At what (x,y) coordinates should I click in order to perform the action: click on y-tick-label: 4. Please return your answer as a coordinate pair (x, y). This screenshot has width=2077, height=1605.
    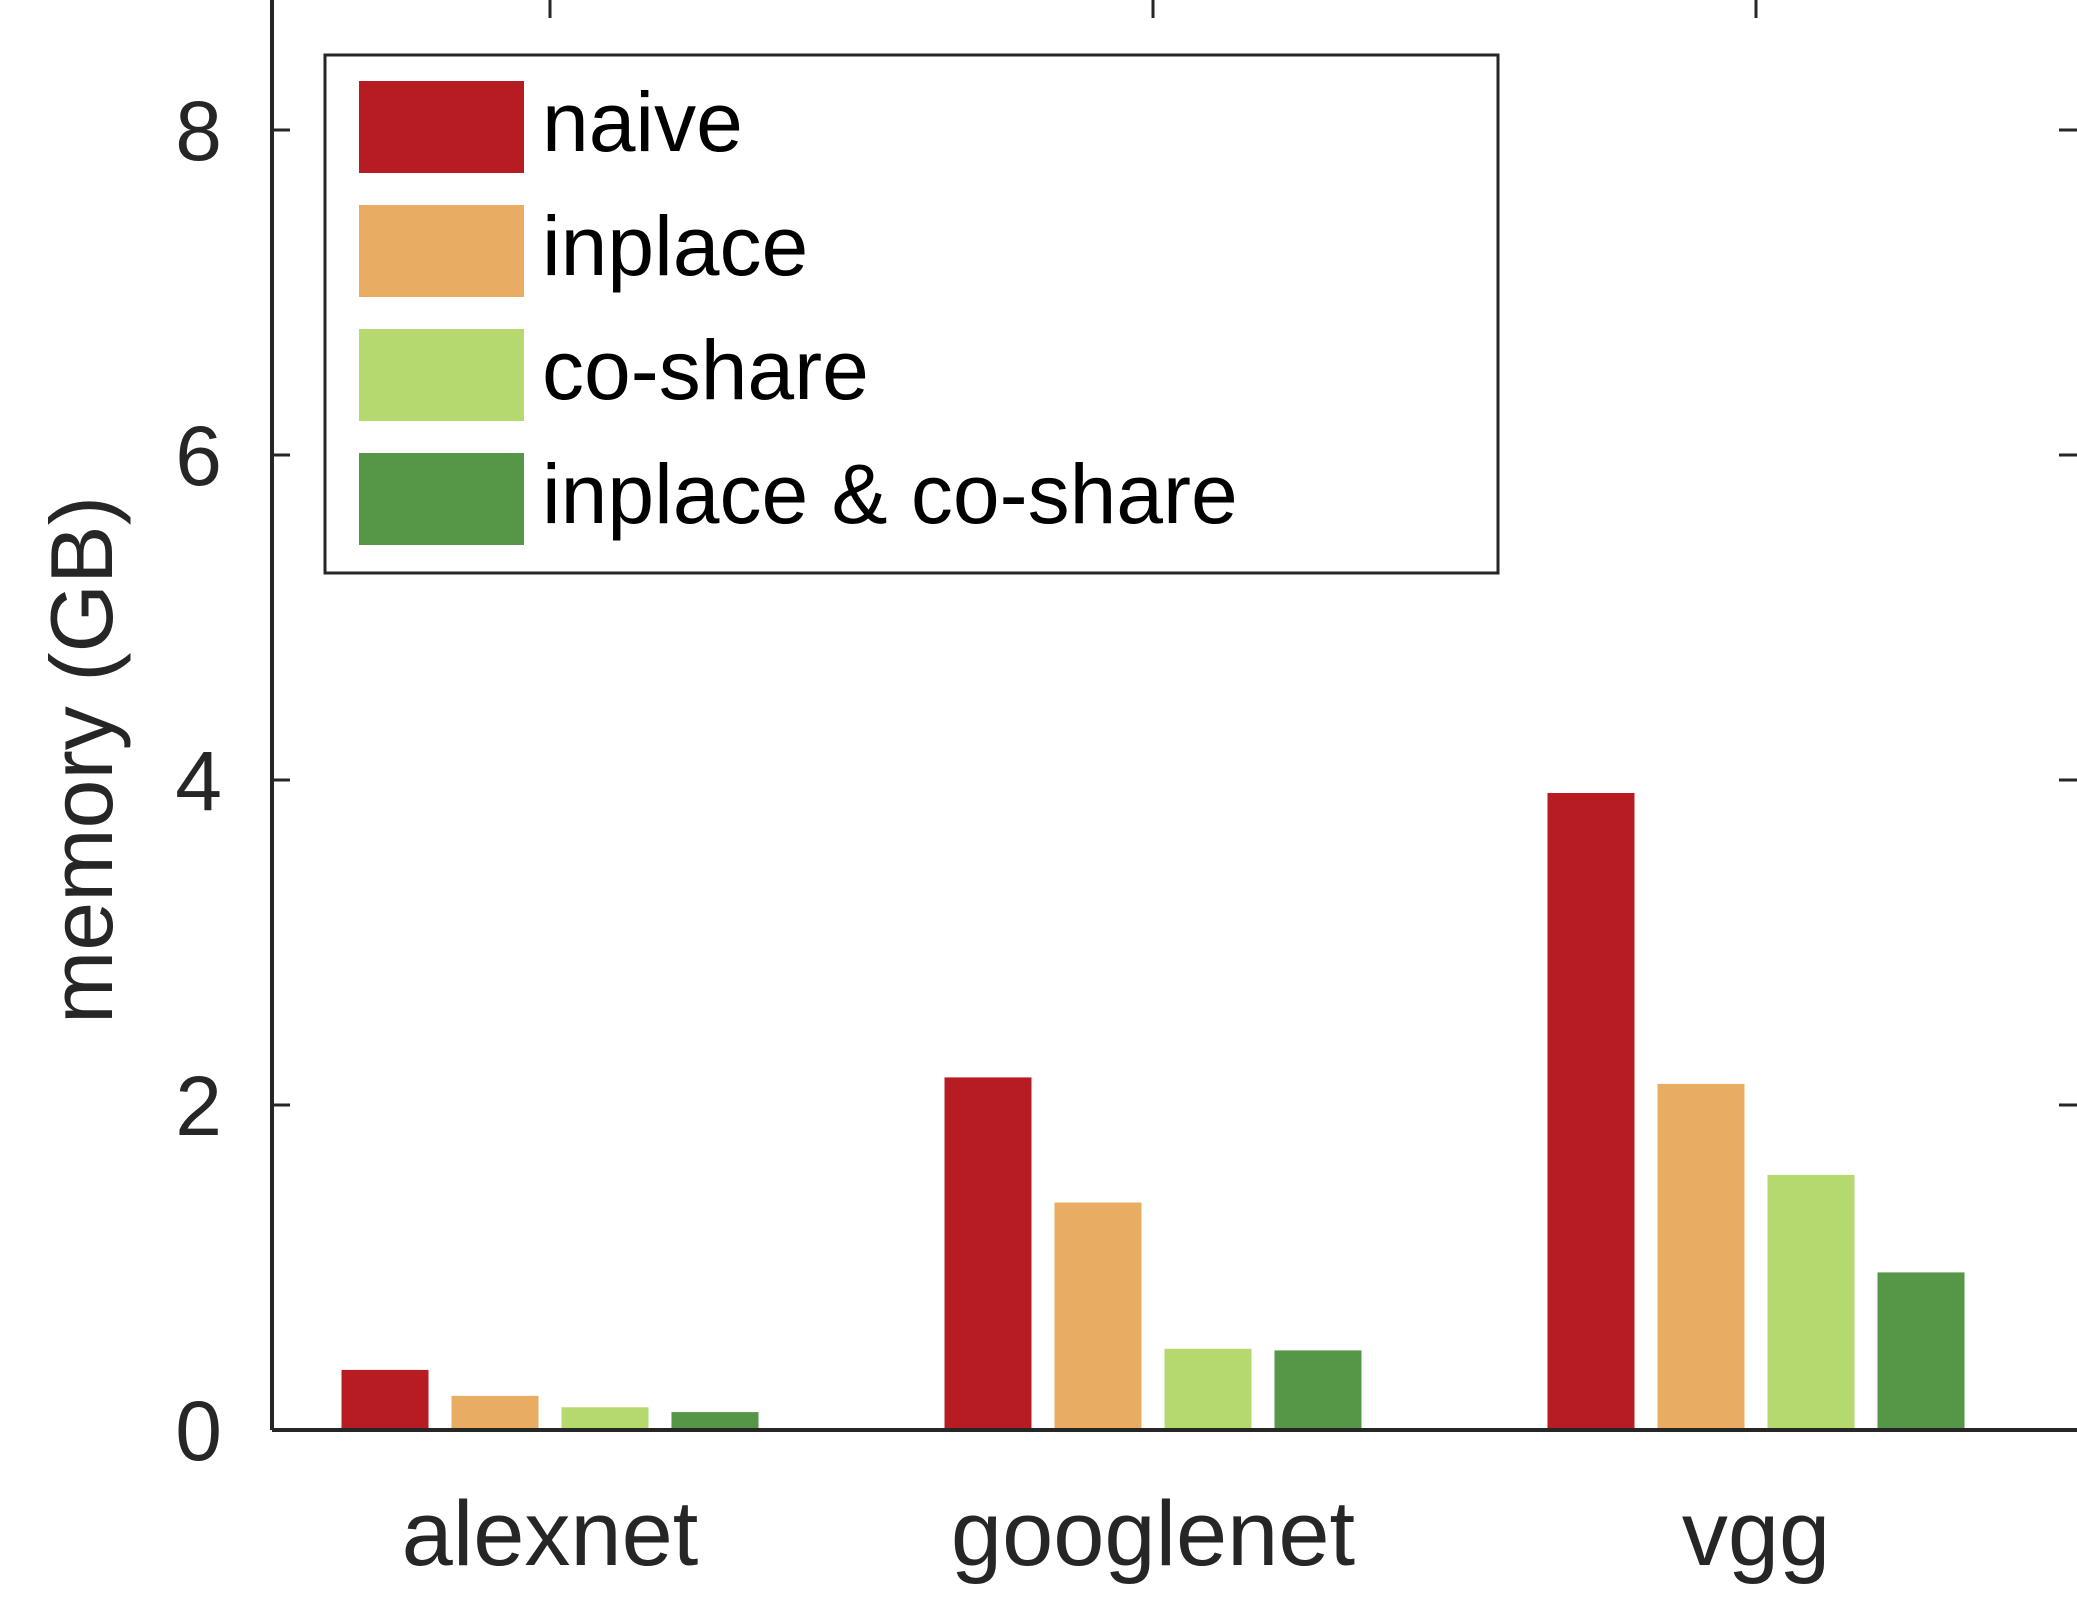
    Looking at the image, I should click on (198, 781).